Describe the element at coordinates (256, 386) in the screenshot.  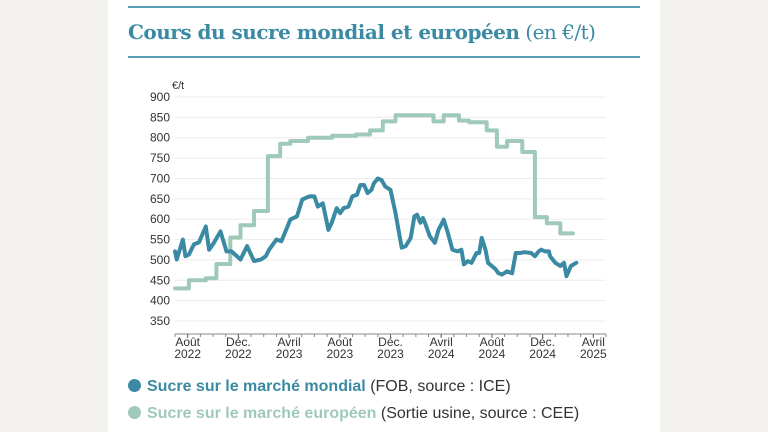
I see `legend-label-mondial: Sucre sur le marché mondial` at that location.